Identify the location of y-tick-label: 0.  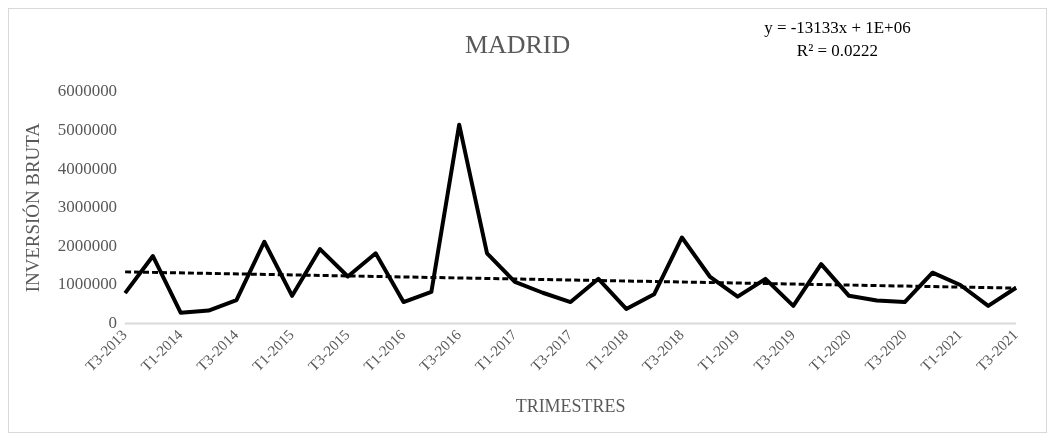
(113, 323).